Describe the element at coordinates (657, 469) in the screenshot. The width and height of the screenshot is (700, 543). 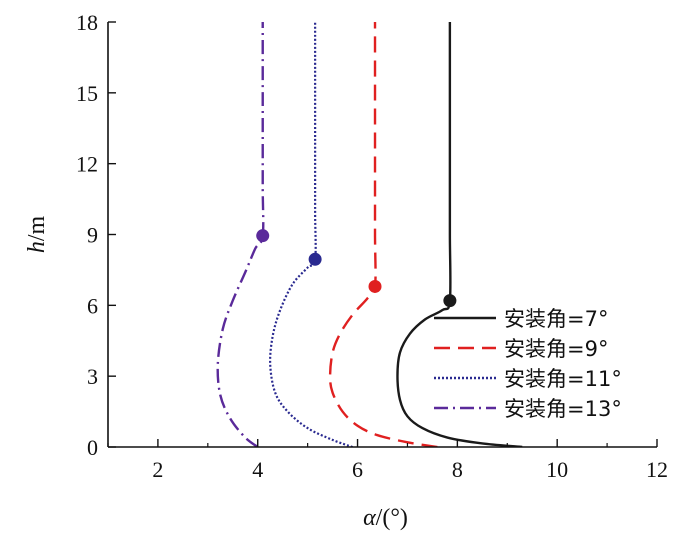
I see `x-tick-label: 12` at that location.